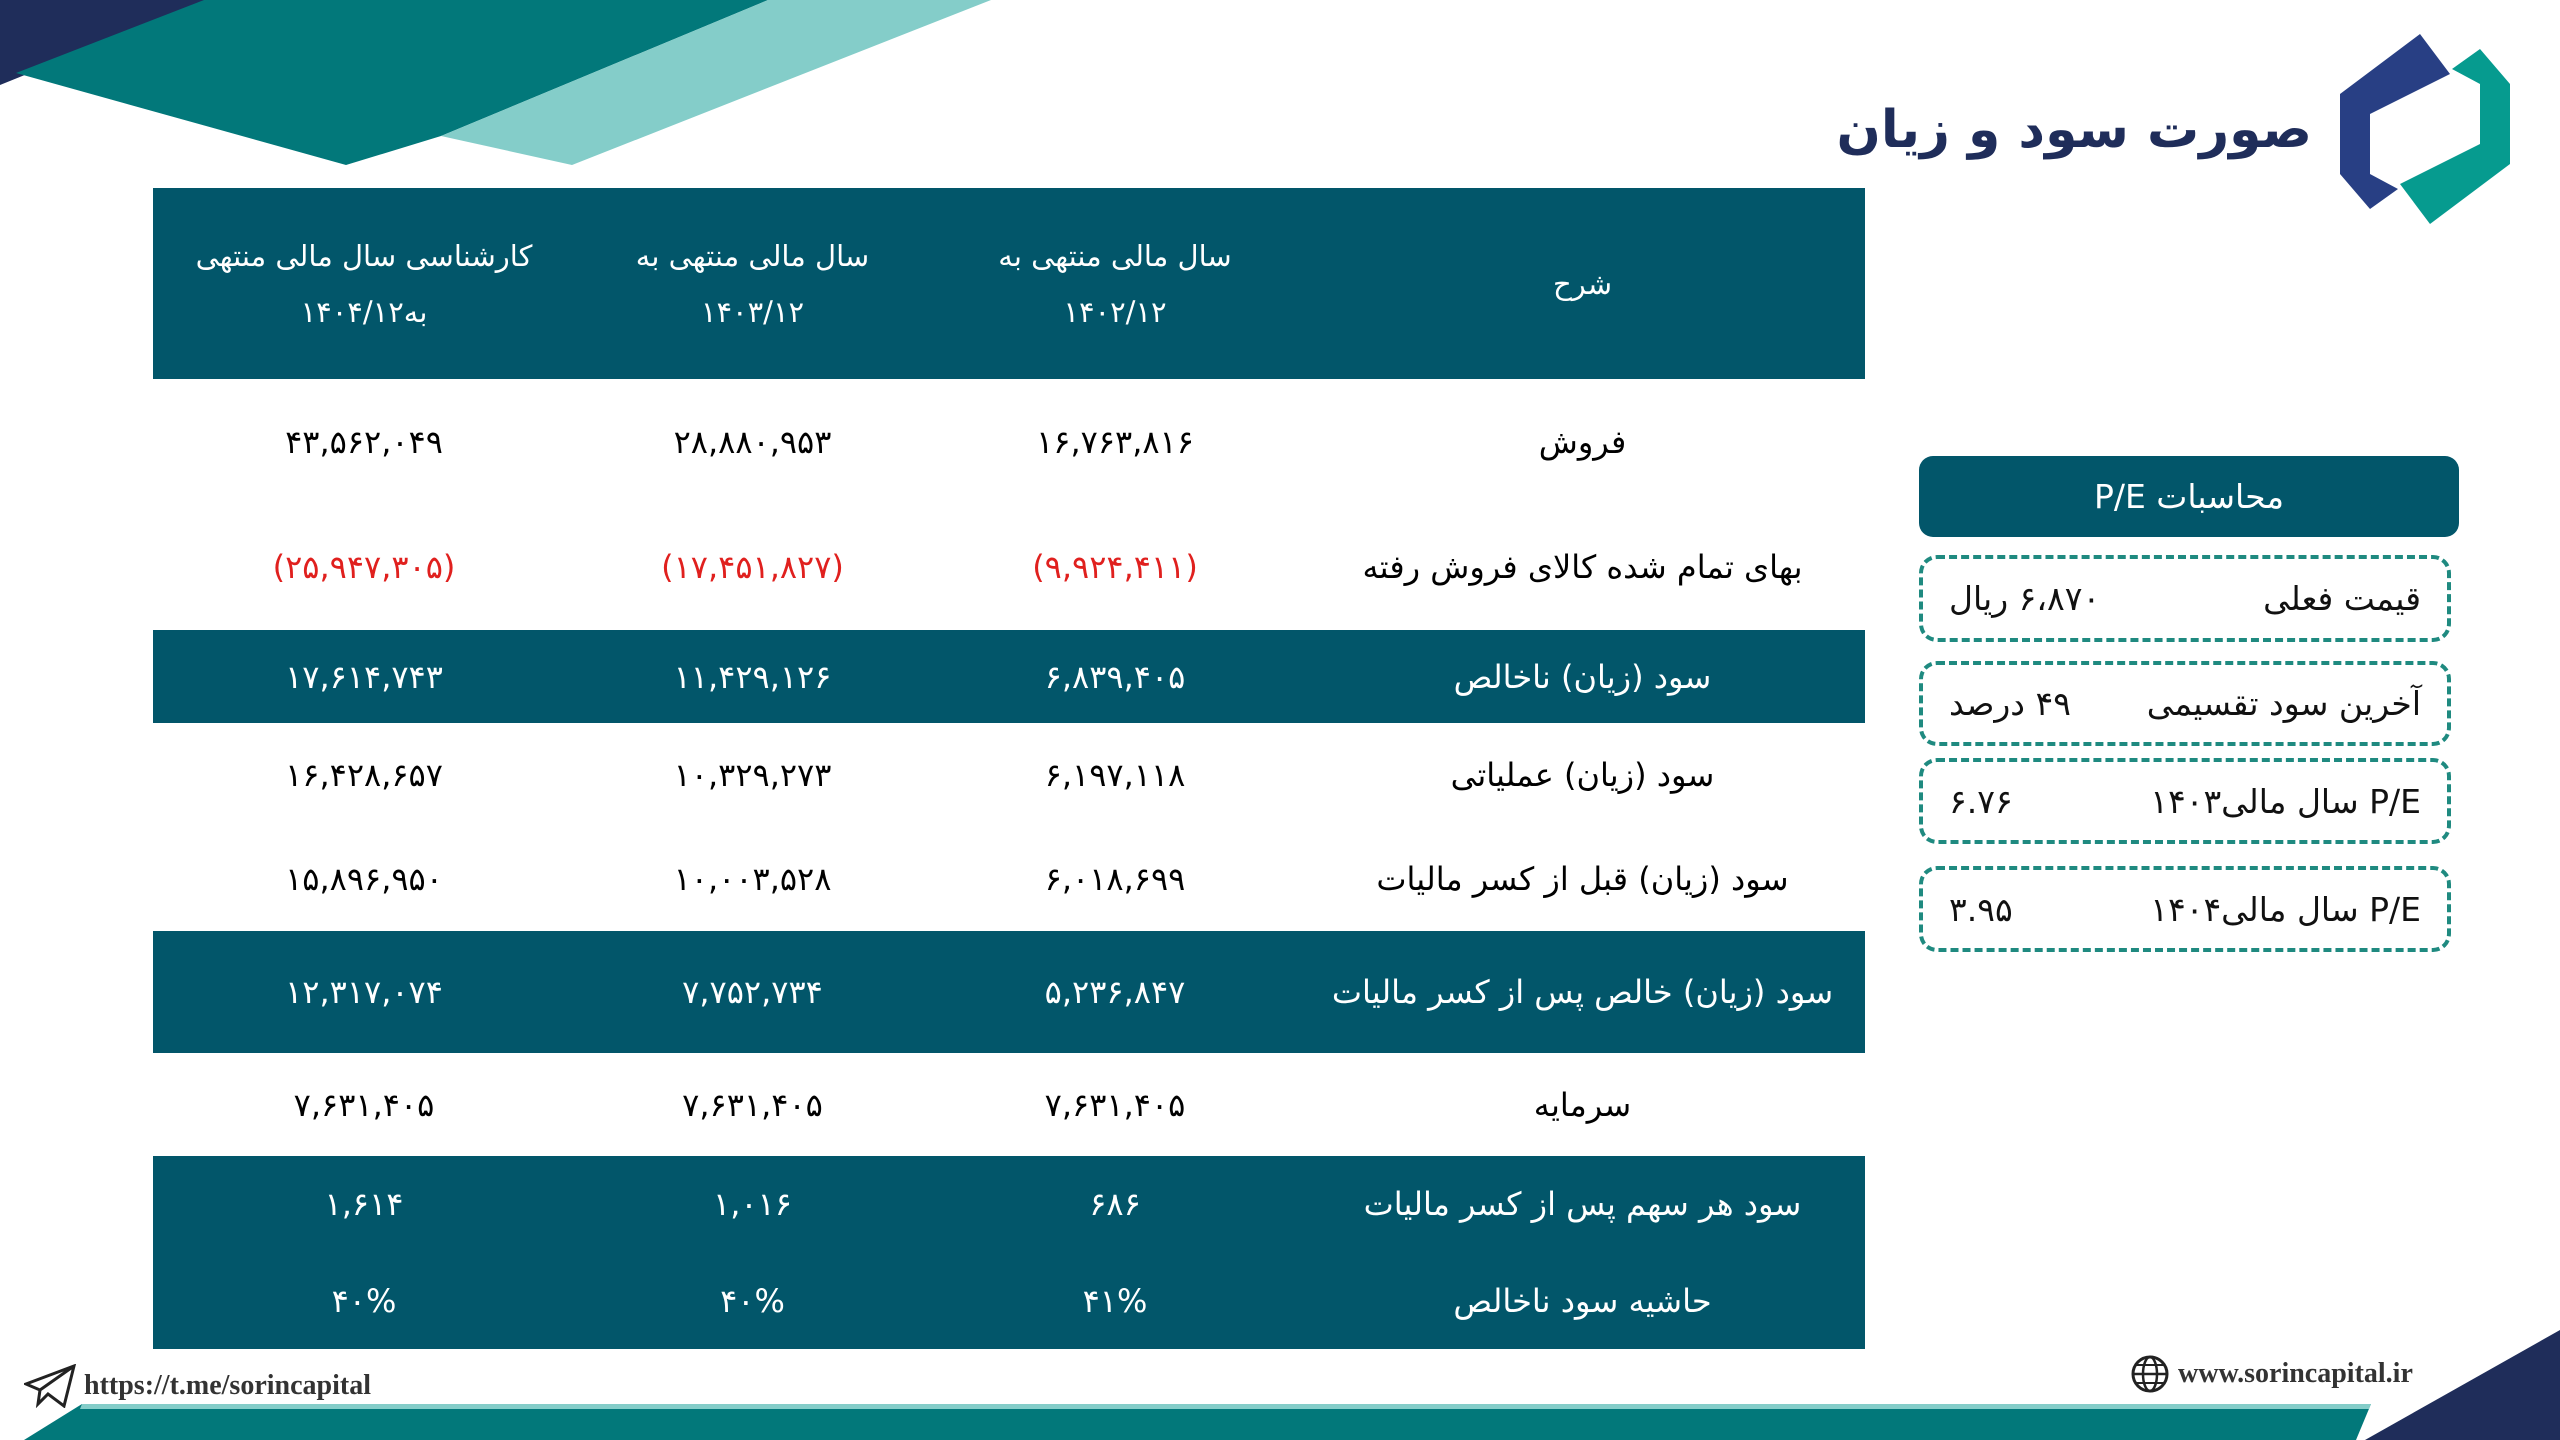  Describe the element at coordinates (1115, 879) in the screenshot. I see `cell-value: ۶,۰۱۸,۶۹۹` at that location.